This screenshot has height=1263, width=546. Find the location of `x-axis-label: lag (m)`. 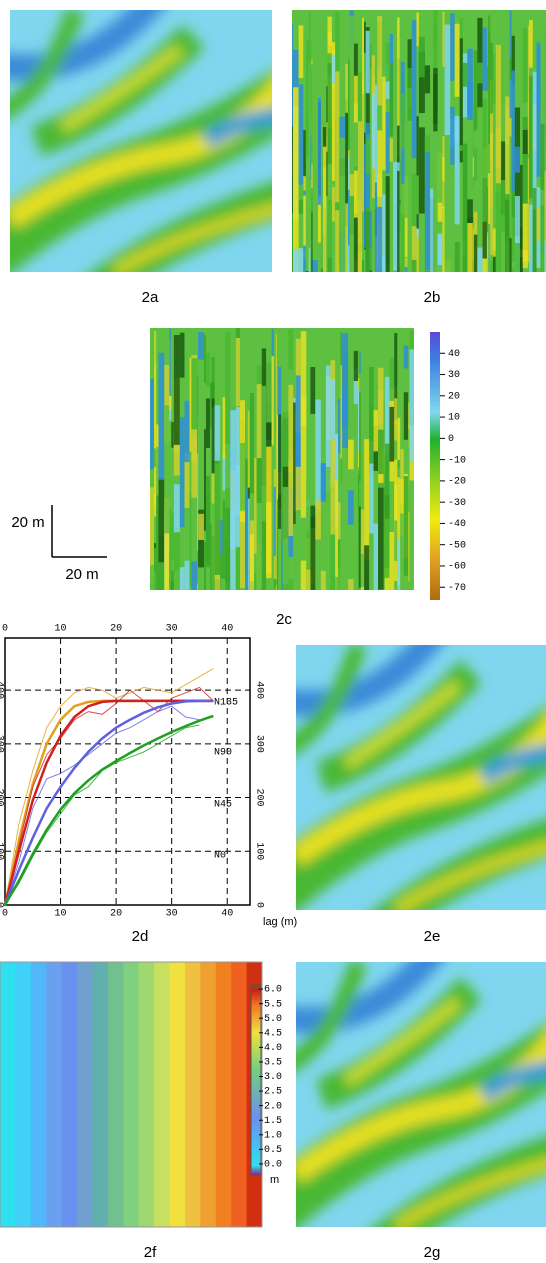

x-axis-label: lag (m) is located at coordinates (280, 922).